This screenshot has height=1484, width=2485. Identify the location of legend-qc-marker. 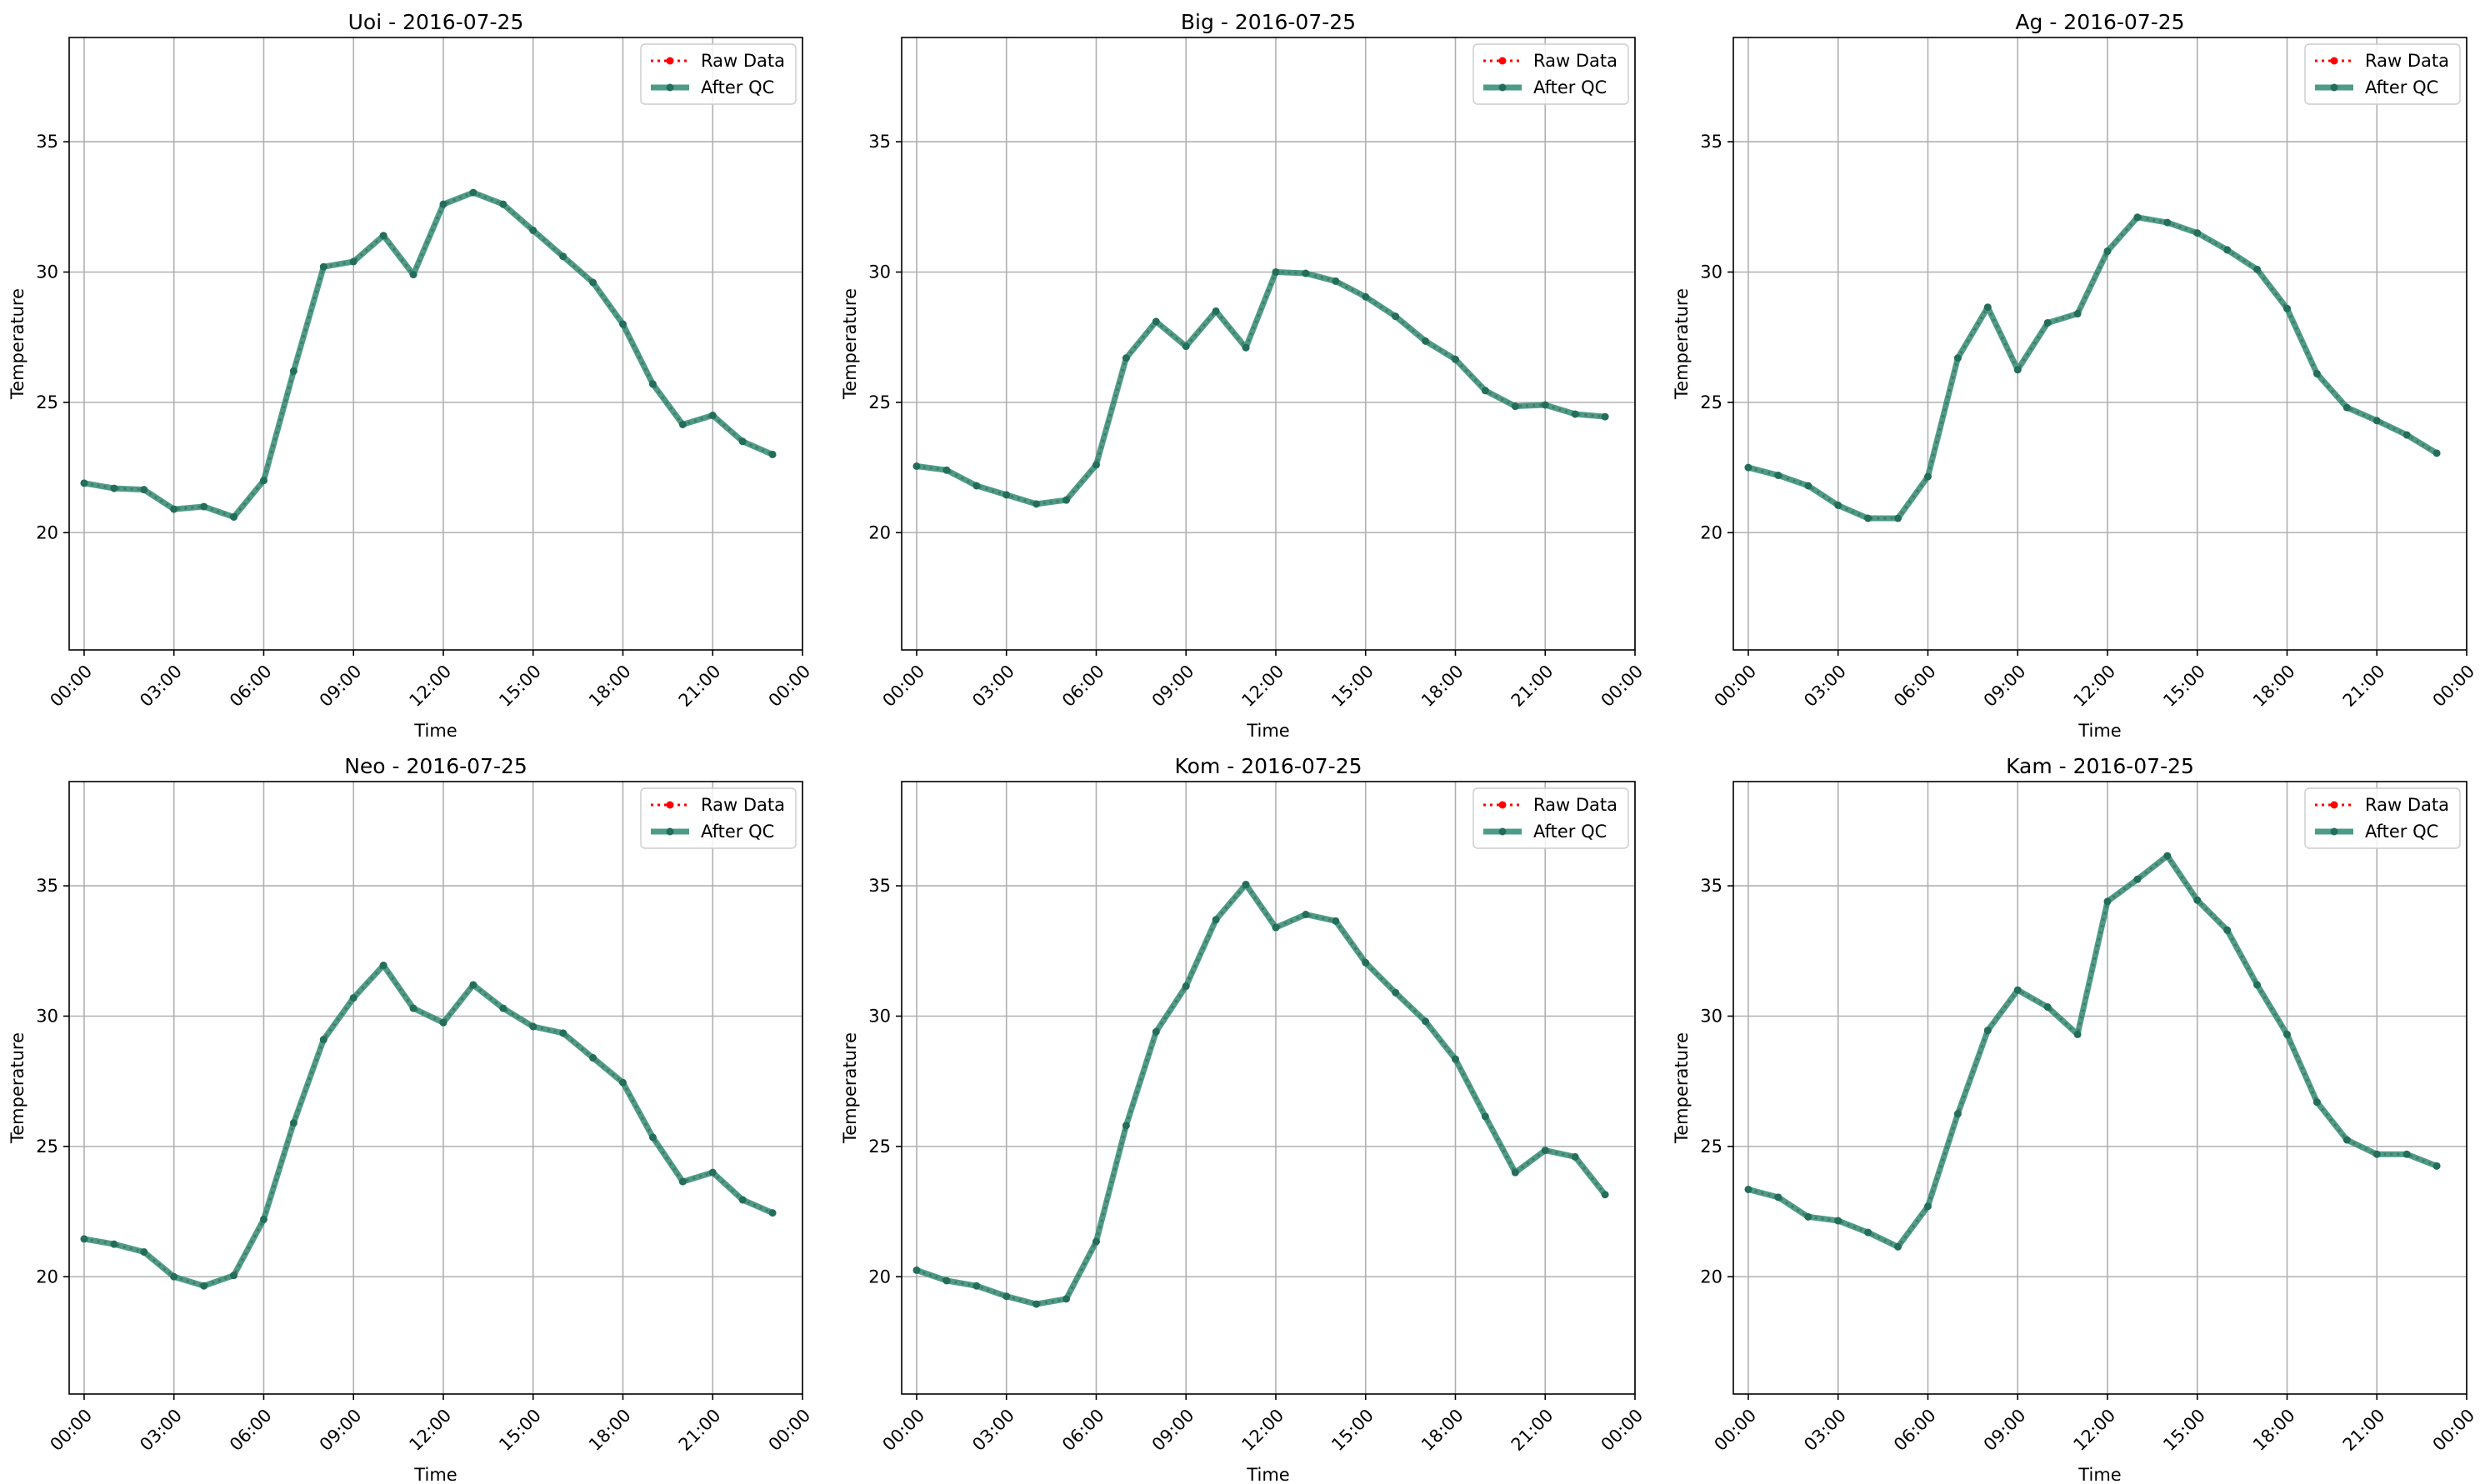
(1502, 832).